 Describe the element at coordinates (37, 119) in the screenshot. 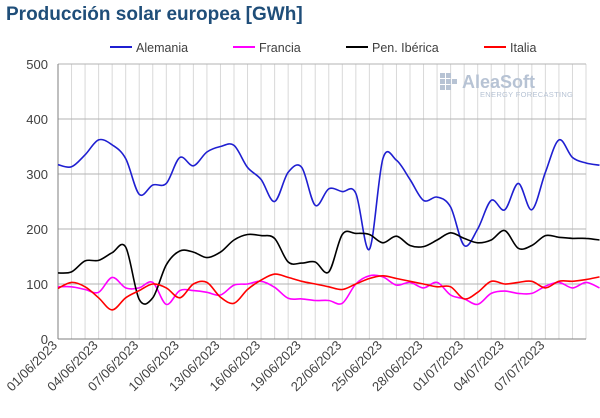

I see `y-tick-label: 400` at that location.